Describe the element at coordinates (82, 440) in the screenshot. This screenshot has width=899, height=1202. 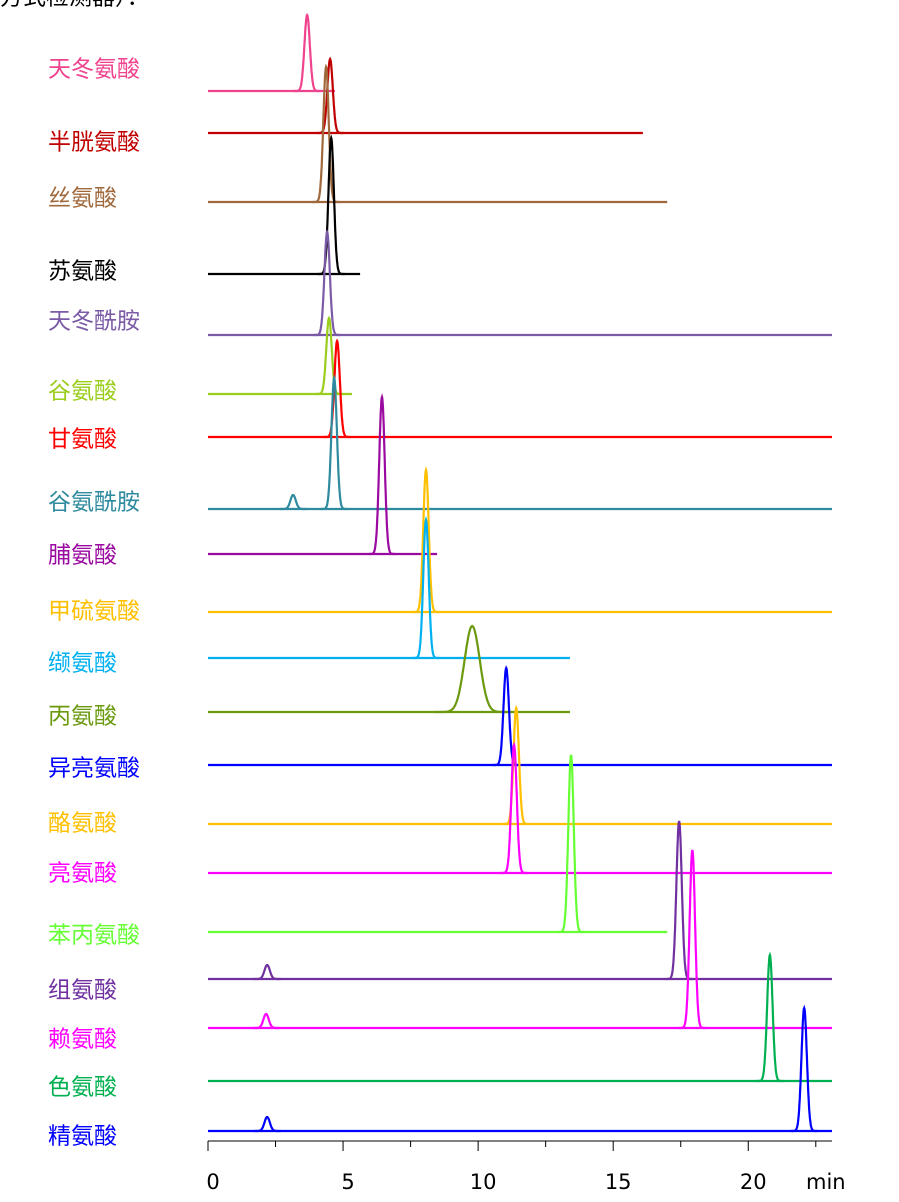
I see `series-label: 甘氨酸` at that location.